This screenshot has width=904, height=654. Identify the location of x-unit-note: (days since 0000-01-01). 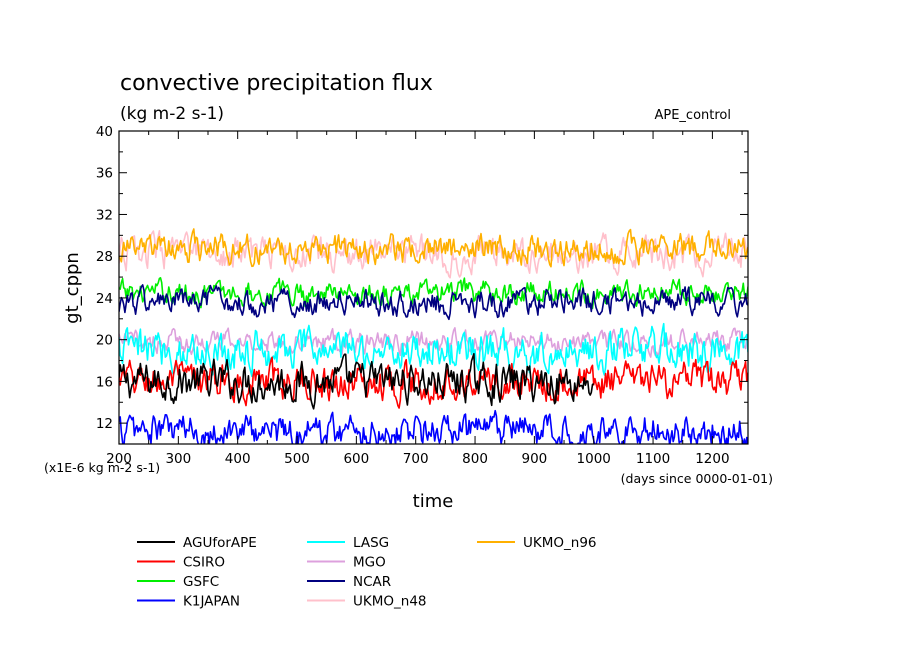
(697, 478).